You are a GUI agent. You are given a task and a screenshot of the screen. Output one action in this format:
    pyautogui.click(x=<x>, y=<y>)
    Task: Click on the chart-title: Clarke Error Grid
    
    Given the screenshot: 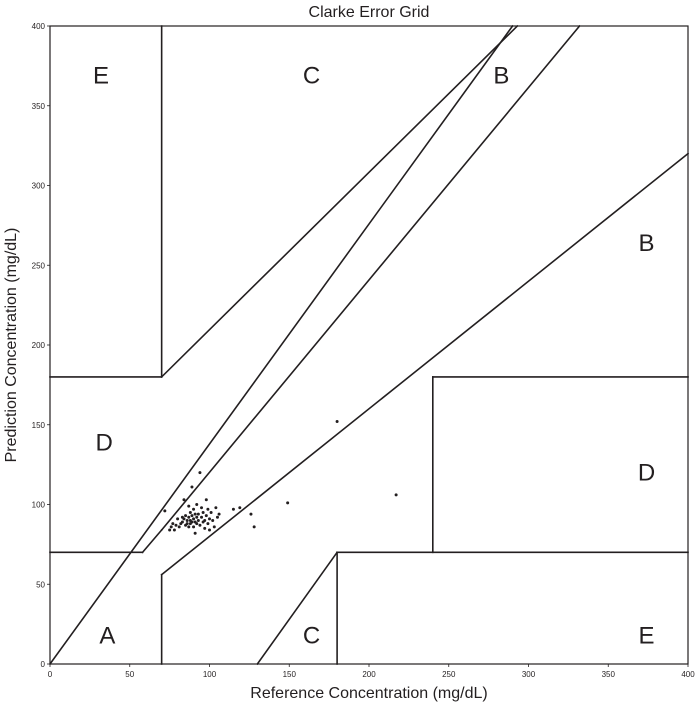 What is the action you would take?
    pyautogui.click(x=369, y=12)
    